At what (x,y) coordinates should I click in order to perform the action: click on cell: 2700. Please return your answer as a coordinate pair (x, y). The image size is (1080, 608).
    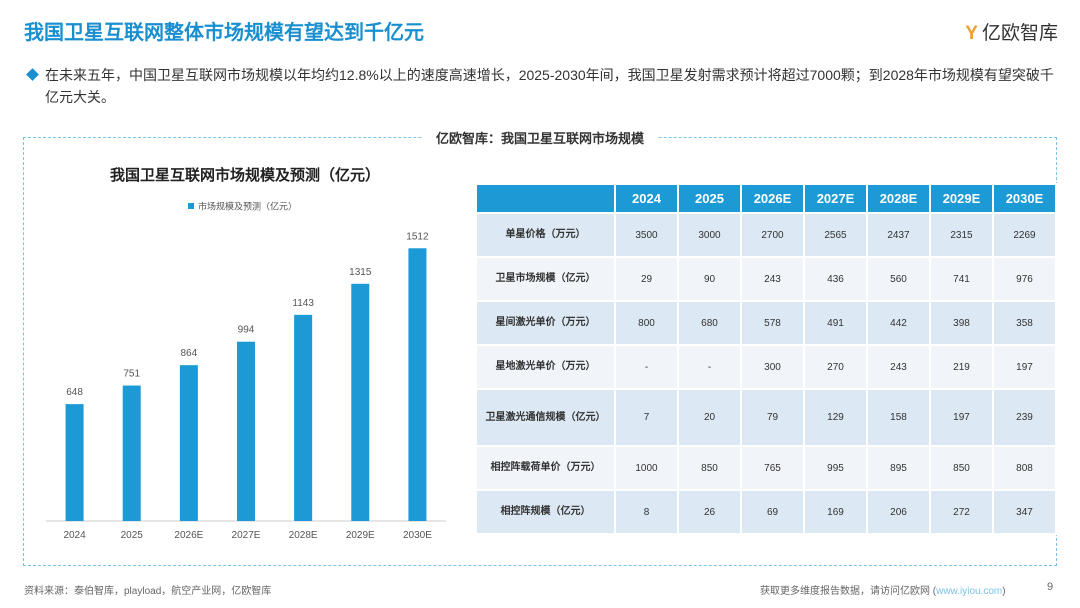
    Looking at the image, I should click on (772, 235).